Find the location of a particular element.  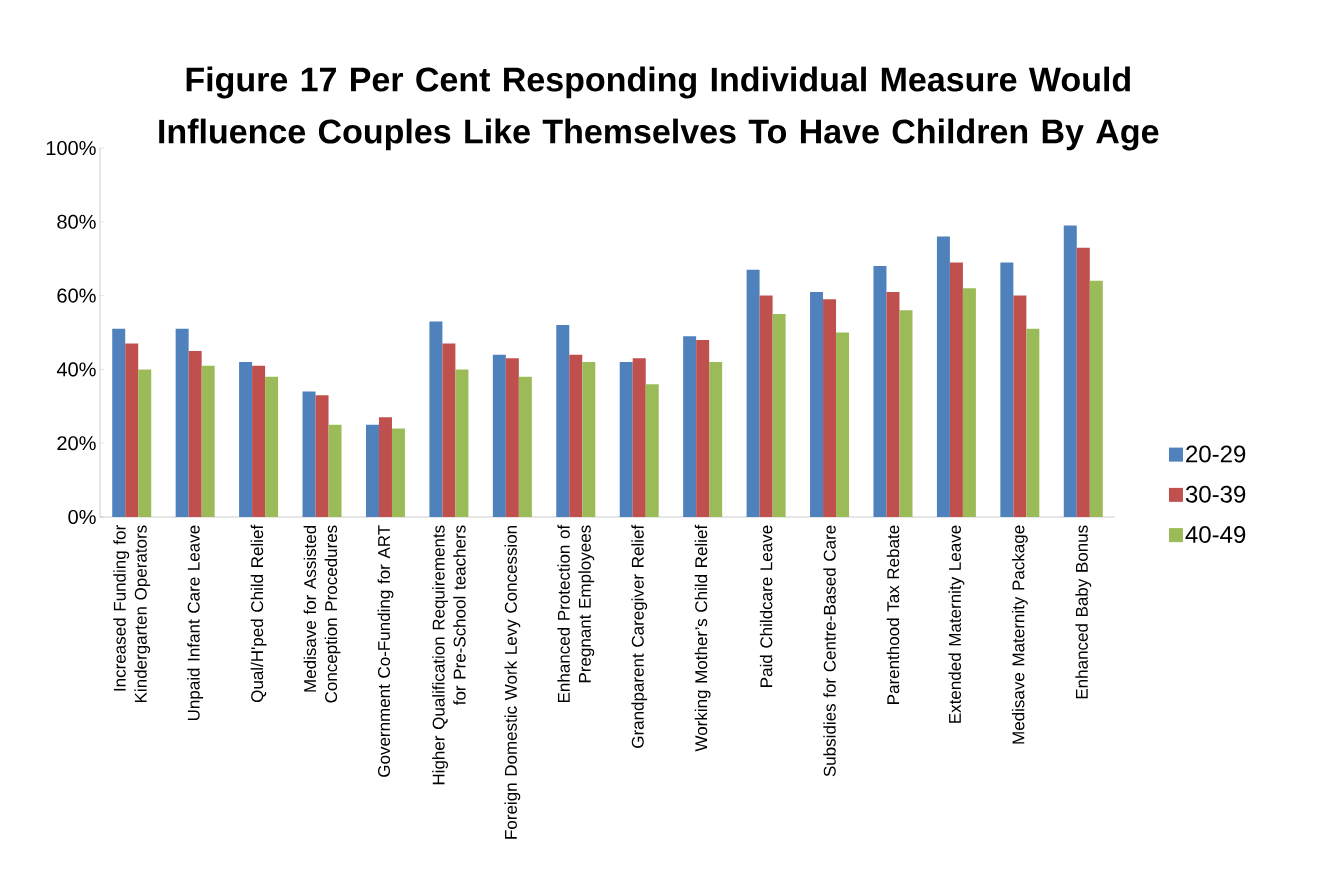

chart-title: Figure 17 Per Cent Responding Individual Measure Would Influence Couples Like Themselves To Have Children By Age is located at coordinates (659, 108).